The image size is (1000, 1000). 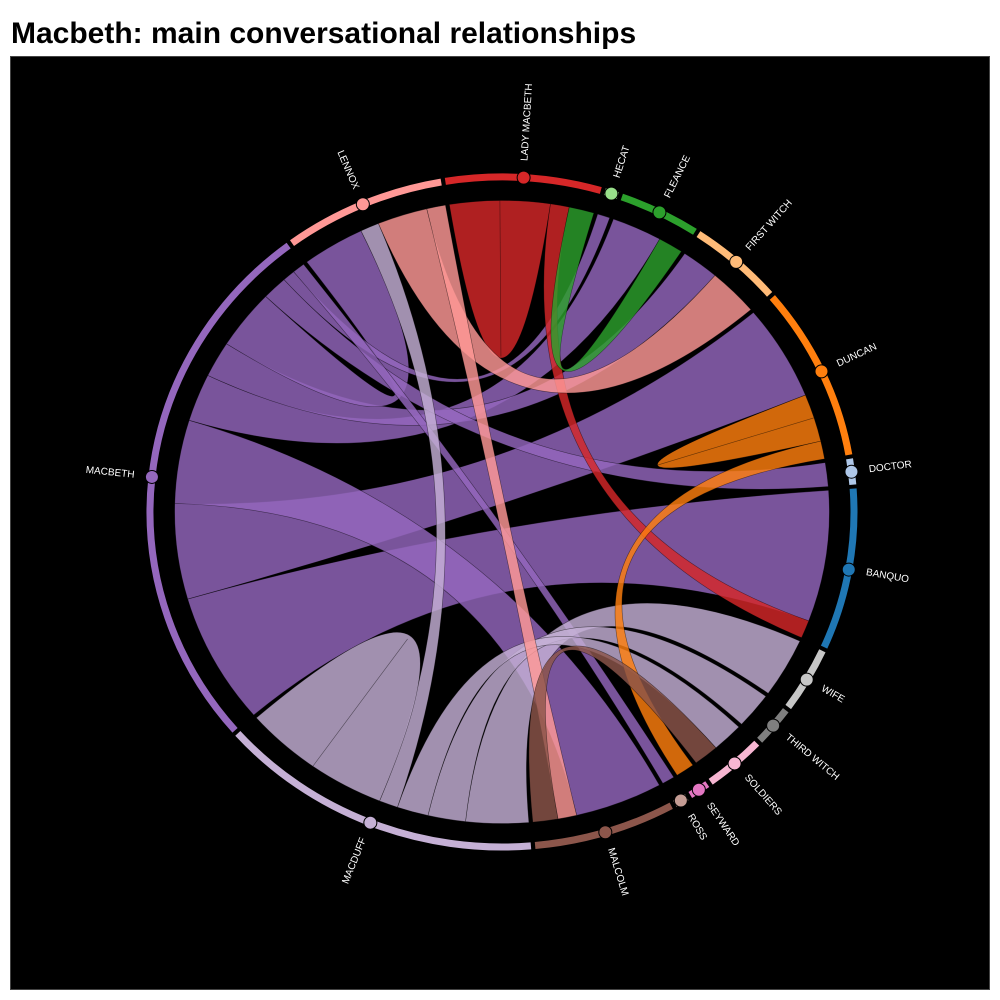 What do you see at coordinates (722, 825) in the screenshot?
I see `node-label-seyward: SEYWARD` at bounding box center [722, 825].